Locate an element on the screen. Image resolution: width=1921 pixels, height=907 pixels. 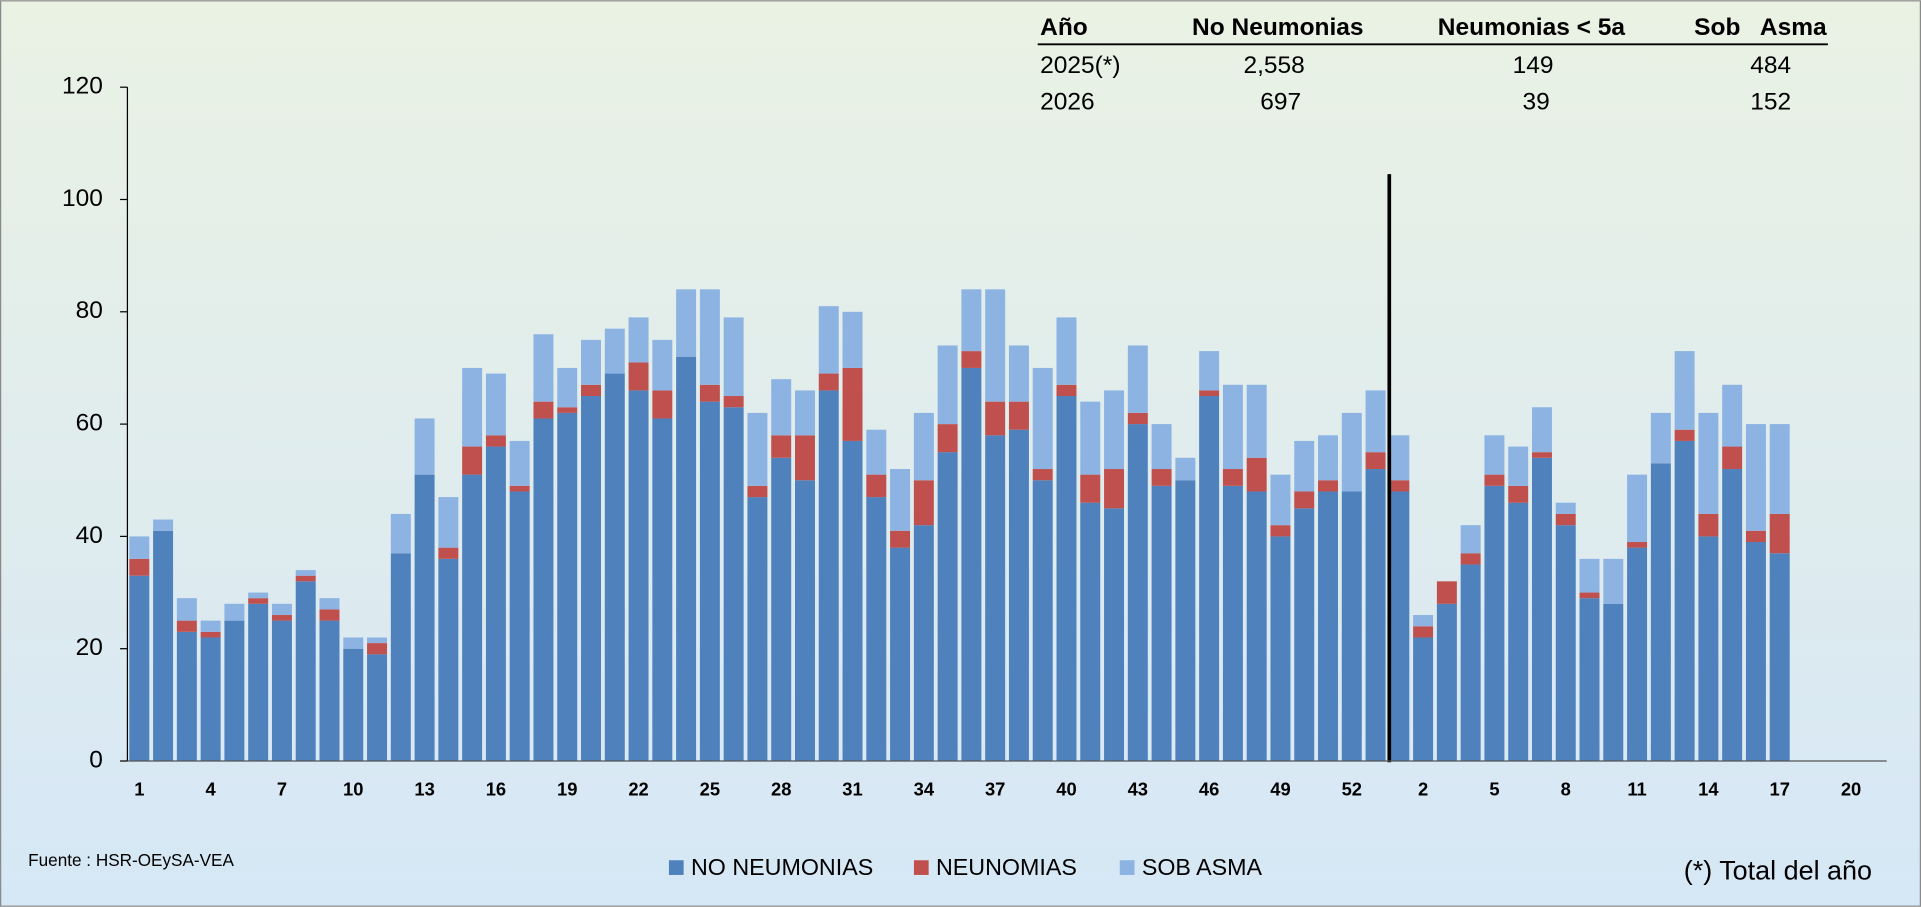
source-note: Fuente : HSR-OEySA-VEA is located at coordinates (131, 860).